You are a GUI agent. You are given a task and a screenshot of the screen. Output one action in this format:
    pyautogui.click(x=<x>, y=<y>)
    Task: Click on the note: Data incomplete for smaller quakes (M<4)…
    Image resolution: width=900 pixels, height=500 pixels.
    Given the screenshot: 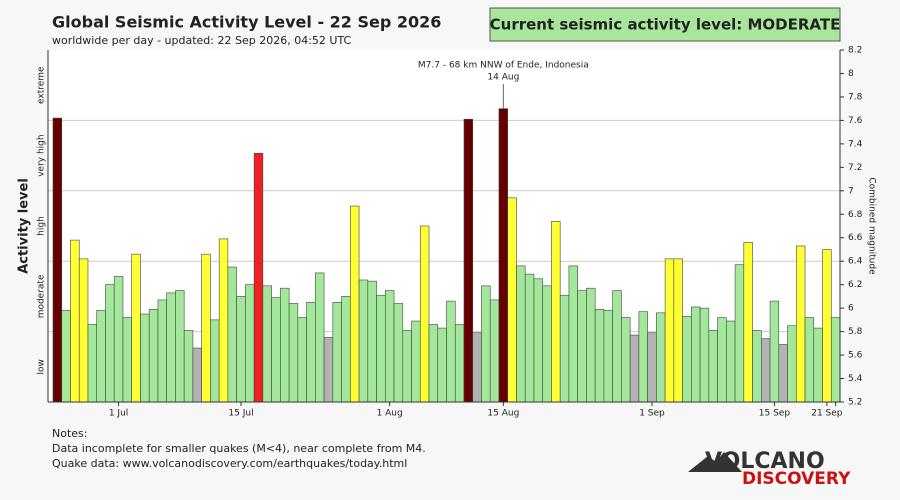 What is the action you would take?
    pyautogui.click(x=239, y=448)
    